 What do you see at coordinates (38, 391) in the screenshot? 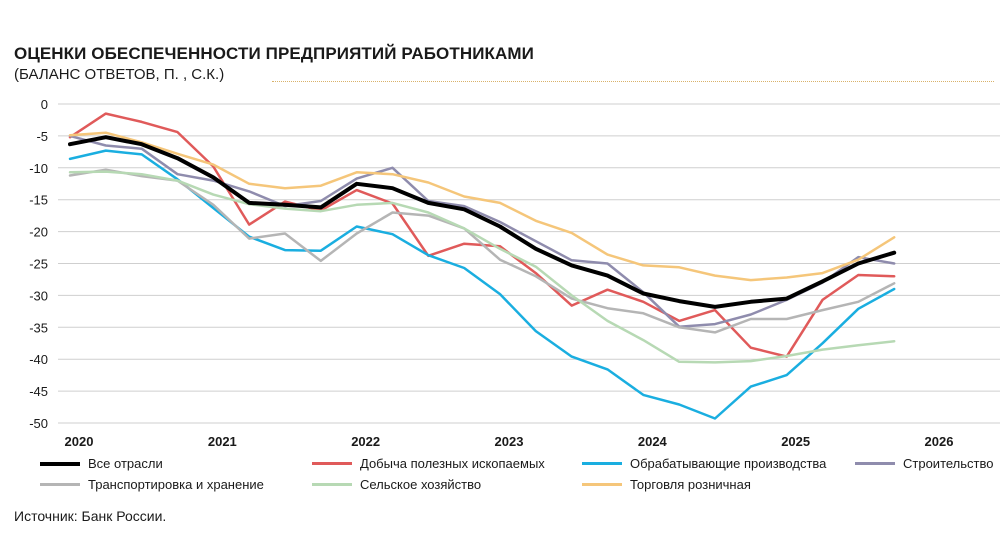
I see `y-tick-label: -45` at bounding box center [38, 391].